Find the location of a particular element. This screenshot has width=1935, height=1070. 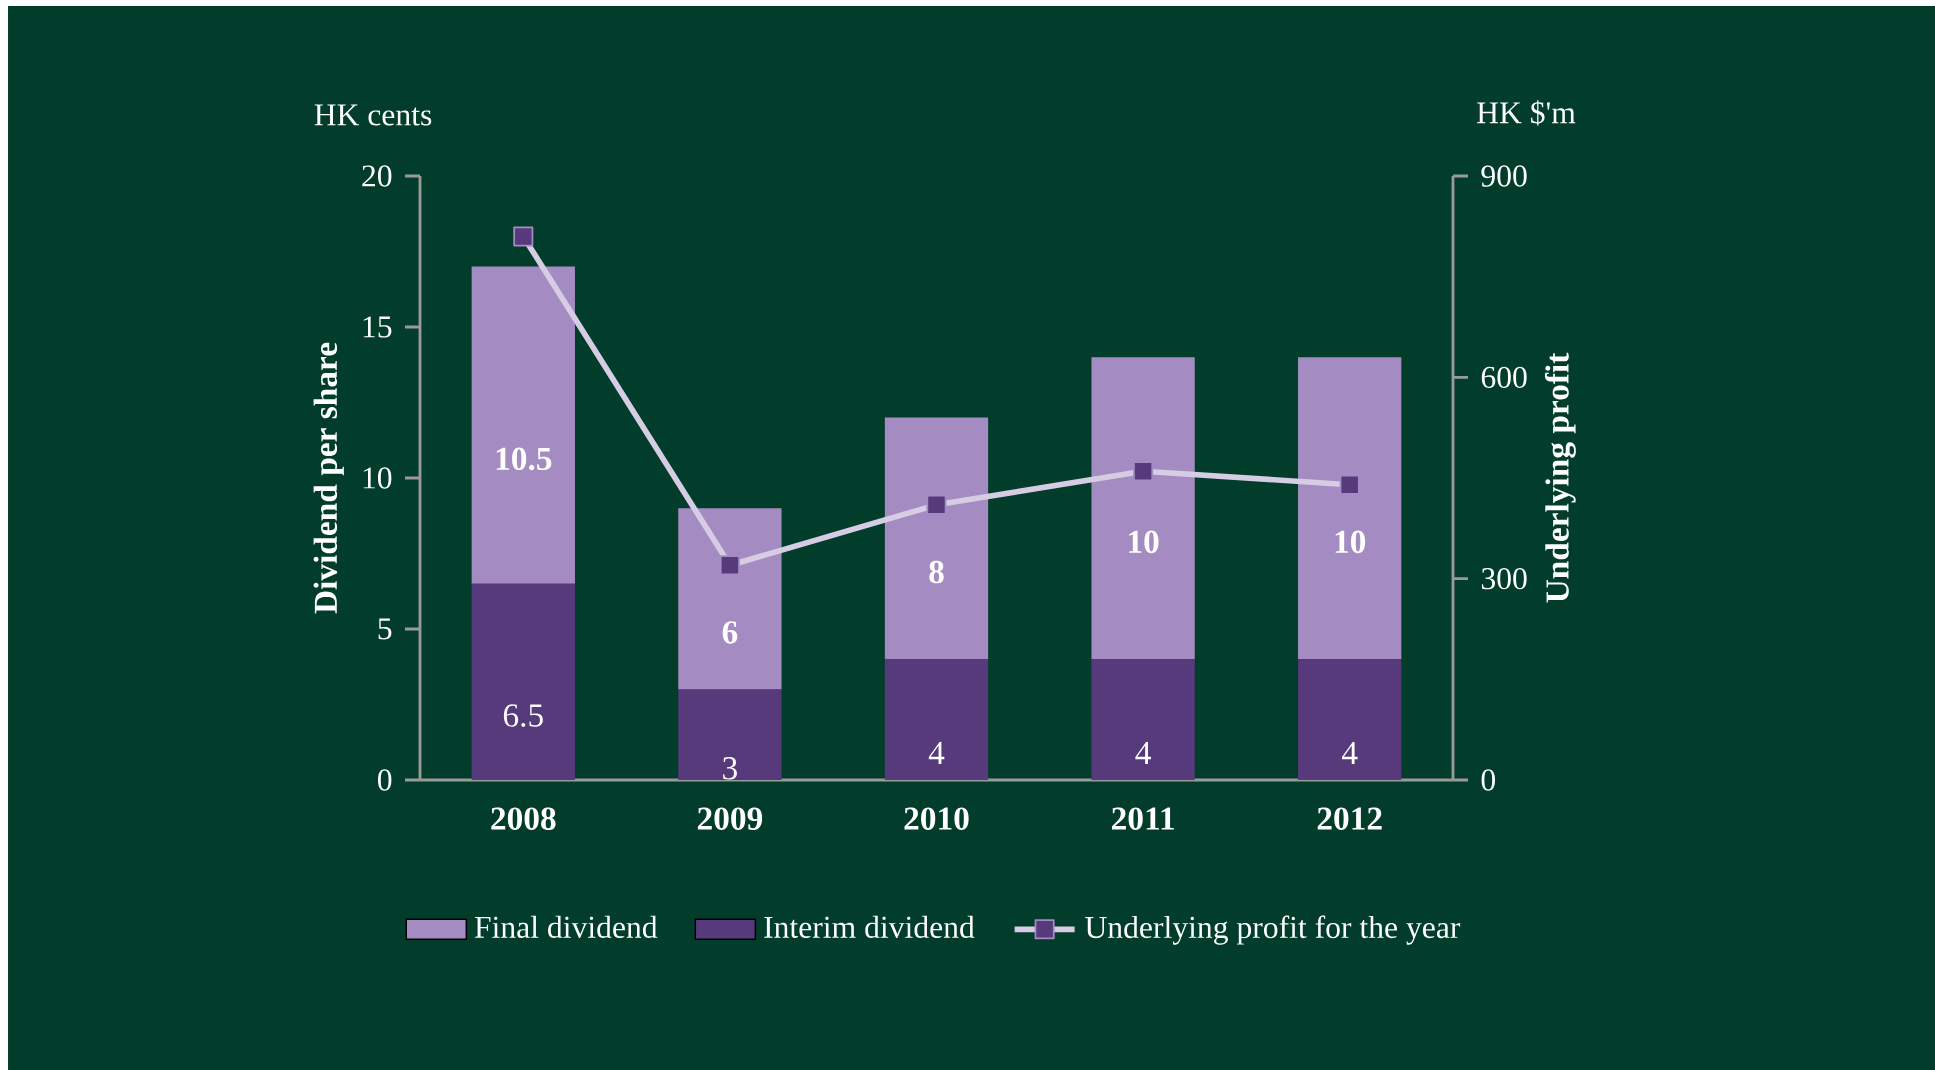

y2-tick-label: 0 is located at coordinates (1488, 780).